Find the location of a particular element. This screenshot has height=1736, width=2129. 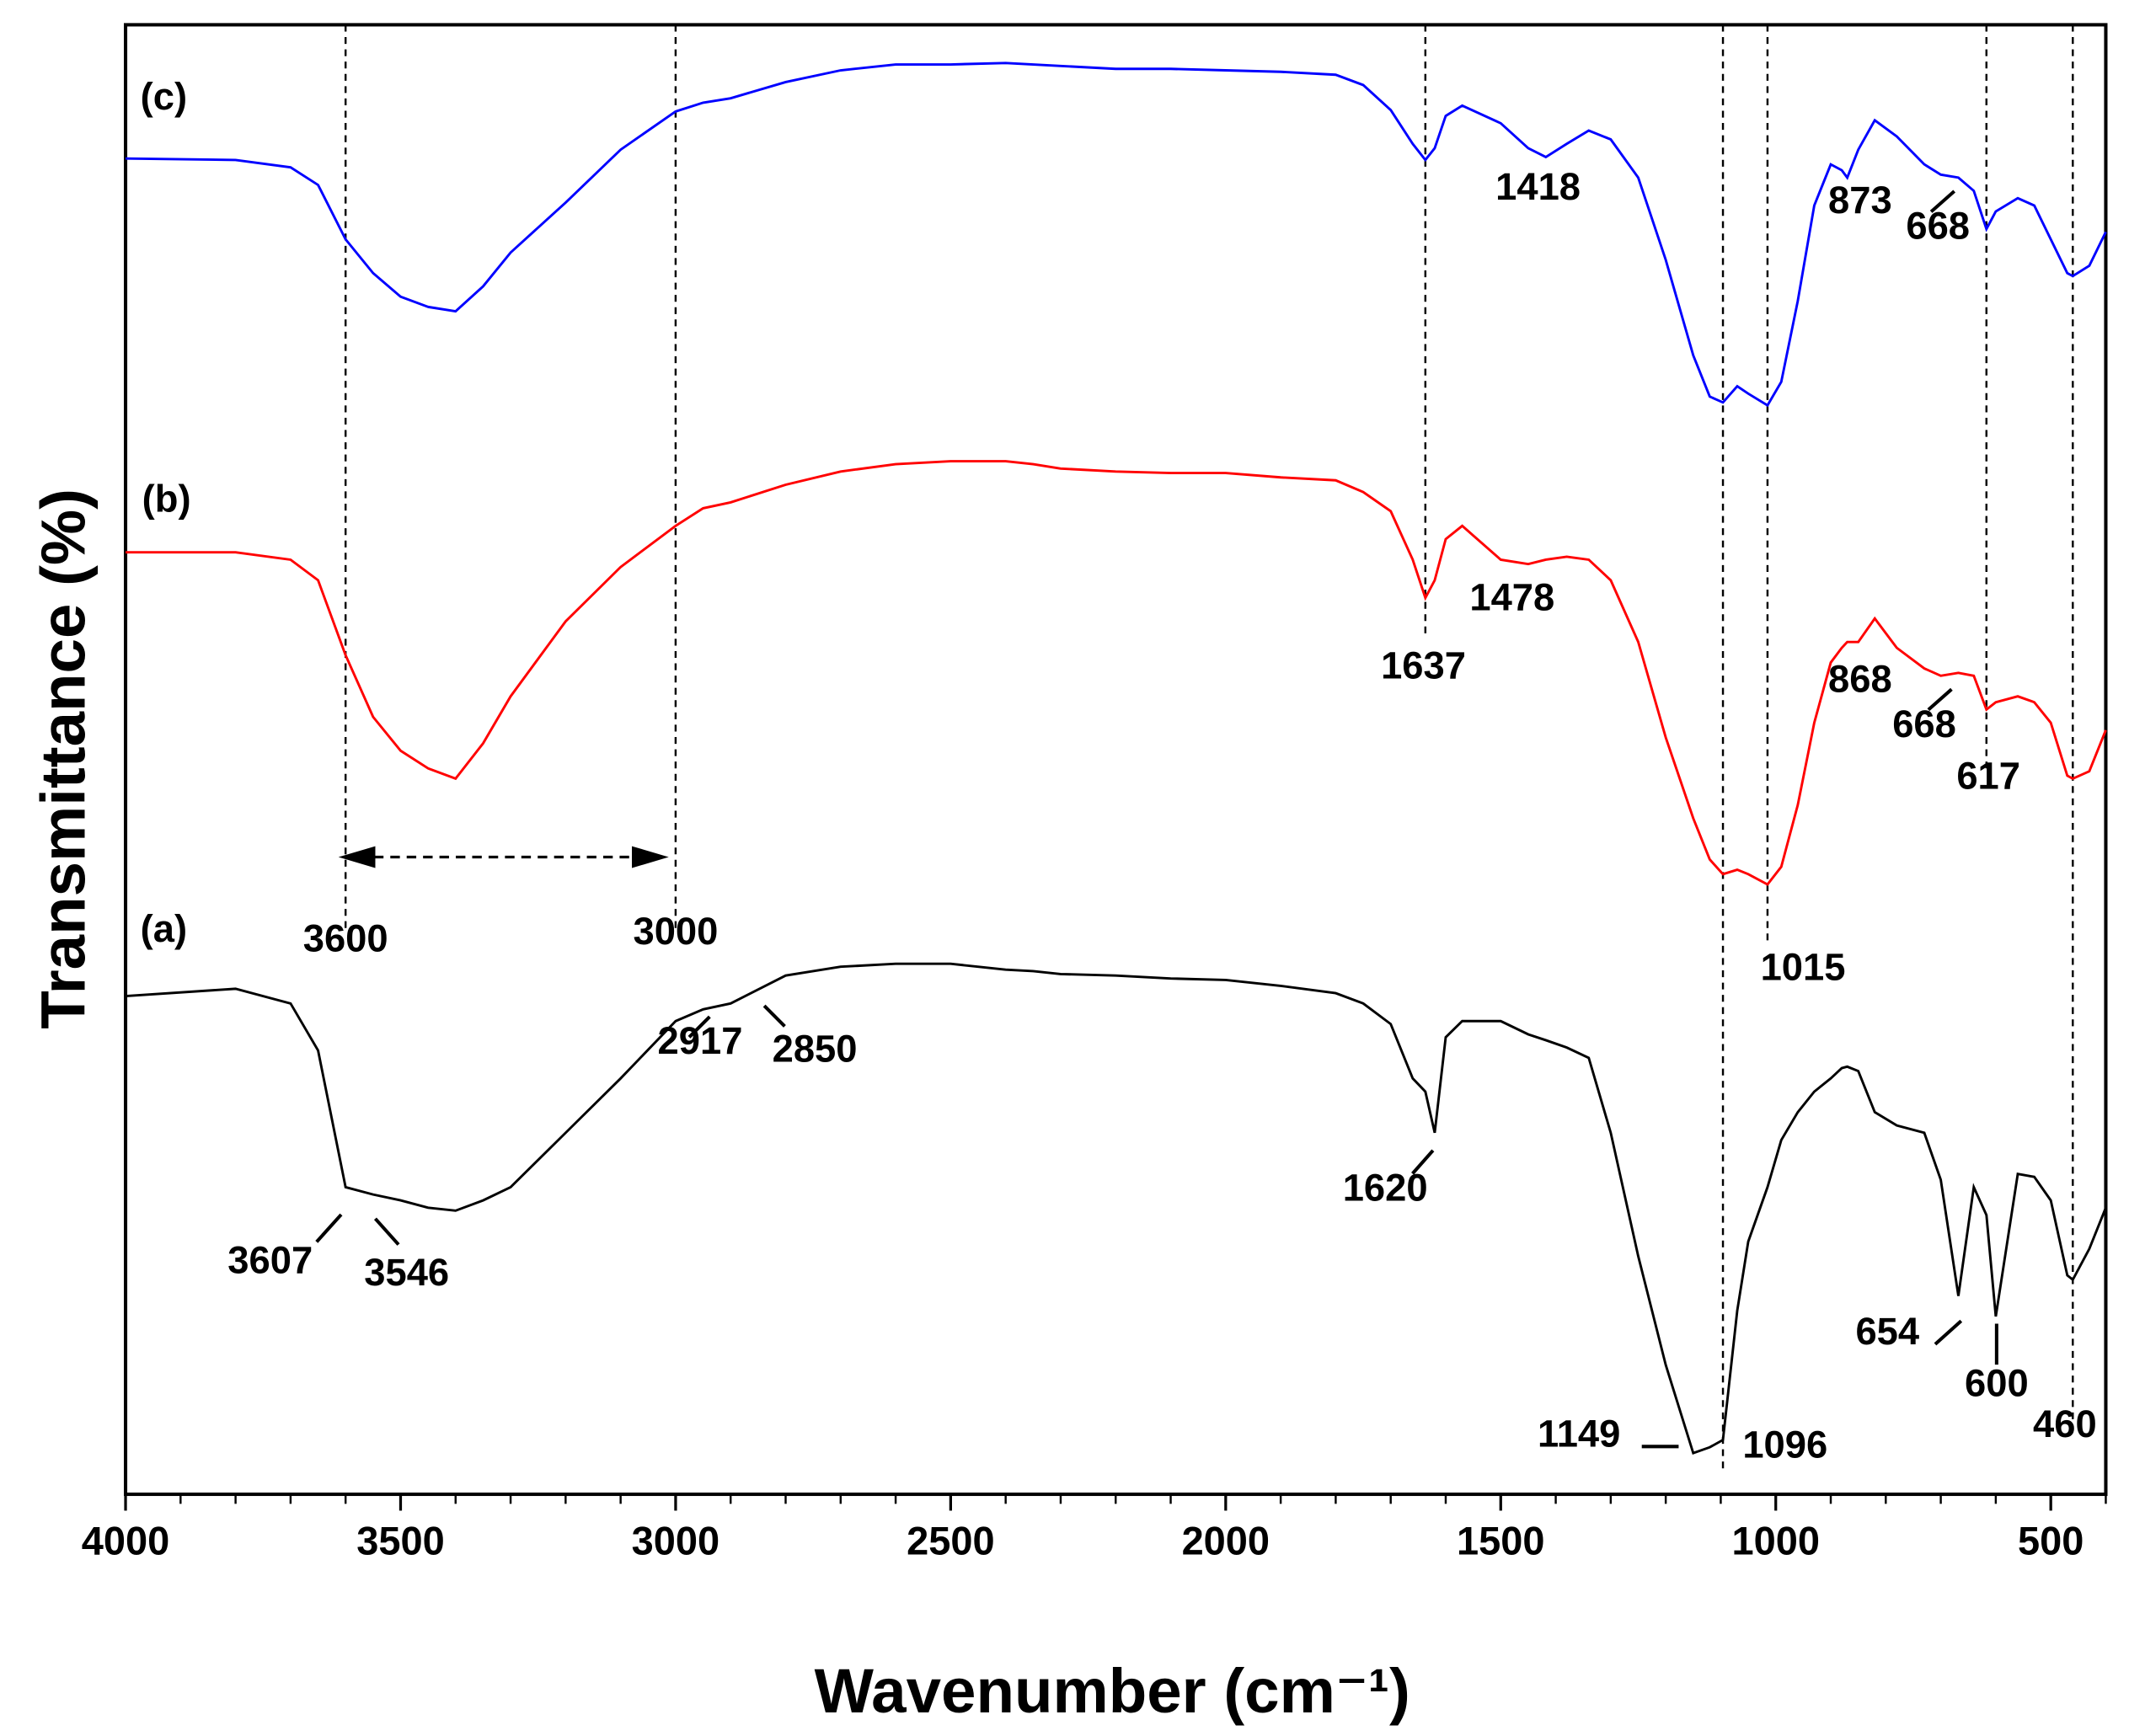

x-tick-label: 1500 is located at coordinates (1501, 1540).